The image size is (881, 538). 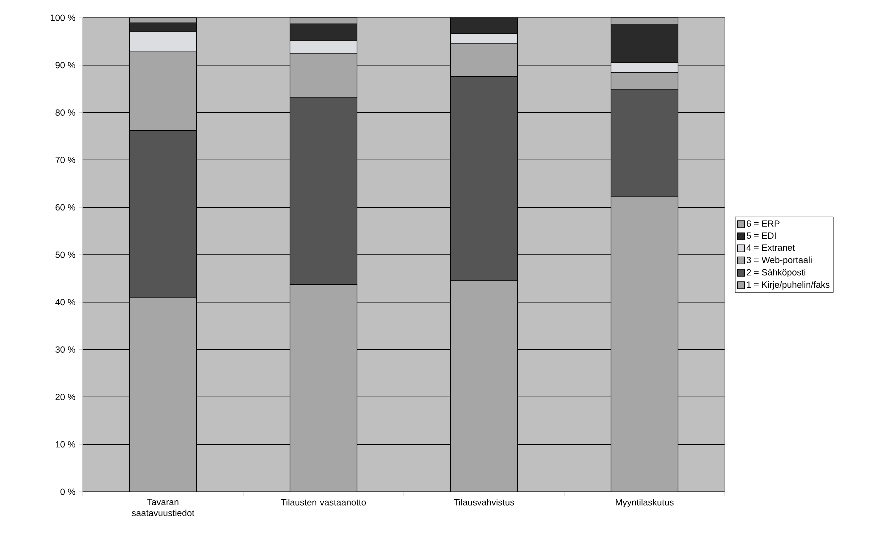 I want to click on y-tick-label: 20 %, so click(x=66, y=397).